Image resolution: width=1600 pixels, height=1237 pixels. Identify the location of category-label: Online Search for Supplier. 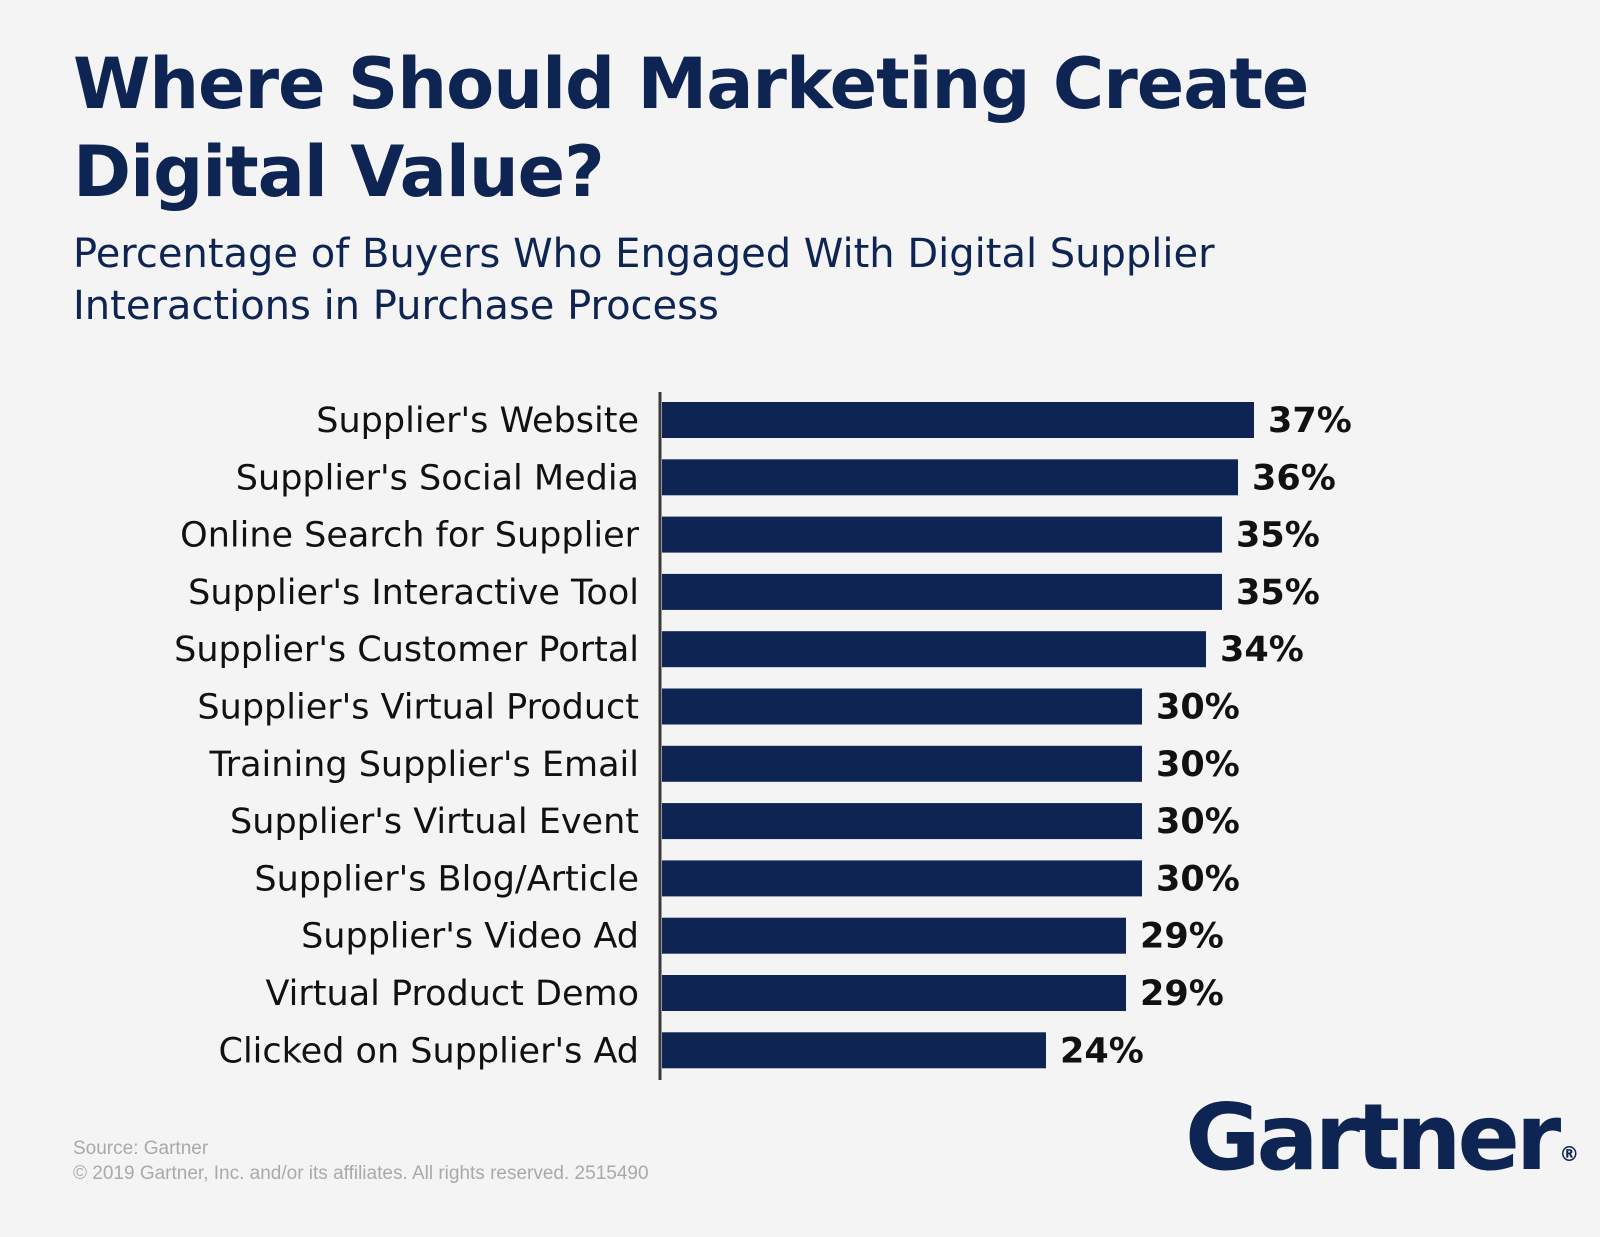
(409, 536).